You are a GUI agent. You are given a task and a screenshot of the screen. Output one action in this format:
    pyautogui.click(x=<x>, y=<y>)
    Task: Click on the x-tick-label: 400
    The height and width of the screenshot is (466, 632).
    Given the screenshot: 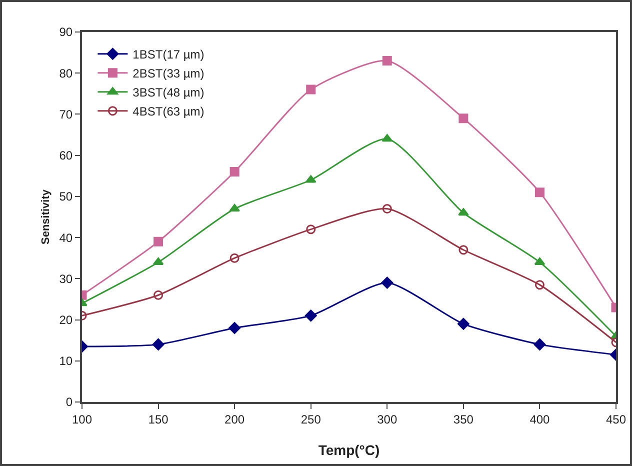 What is the action you would take?
    pyautogui.click(x=540, y=419)
    